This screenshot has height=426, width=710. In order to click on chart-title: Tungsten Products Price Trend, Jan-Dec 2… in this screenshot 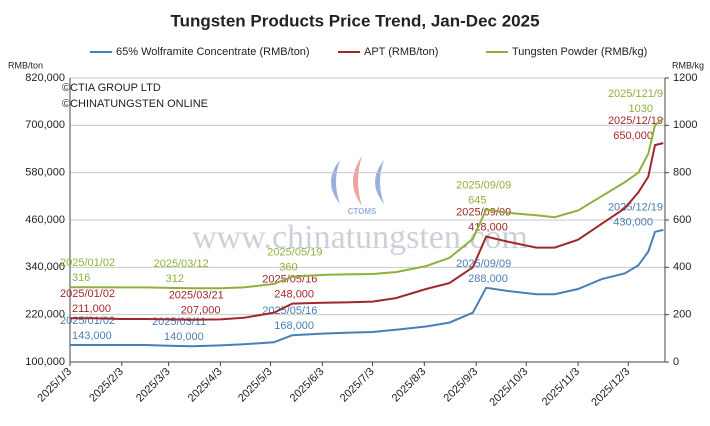, I will do `click(354, 20)`.